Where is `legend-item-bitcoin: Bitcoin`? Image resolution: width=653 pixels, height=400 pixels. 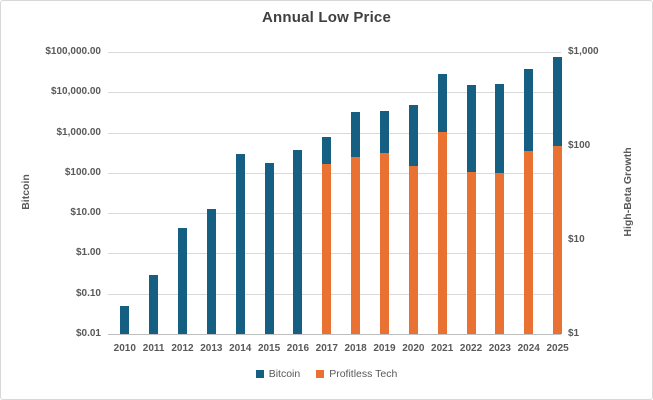 legend-item-bitcoin: Bitcoin is located at coordinates (278, 374).